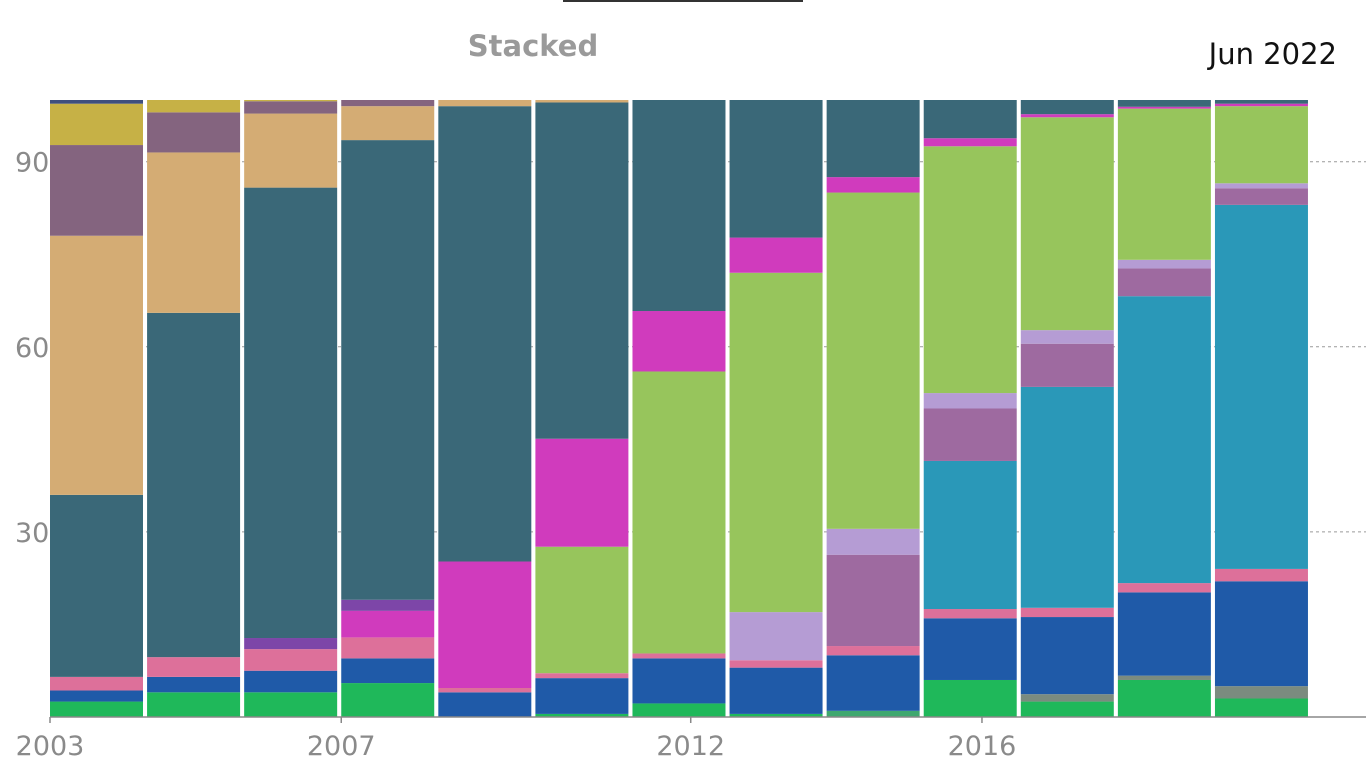 This screenshot has height=768, width=1366. I want to click on y-tick-label: 90, so click(32, 163).